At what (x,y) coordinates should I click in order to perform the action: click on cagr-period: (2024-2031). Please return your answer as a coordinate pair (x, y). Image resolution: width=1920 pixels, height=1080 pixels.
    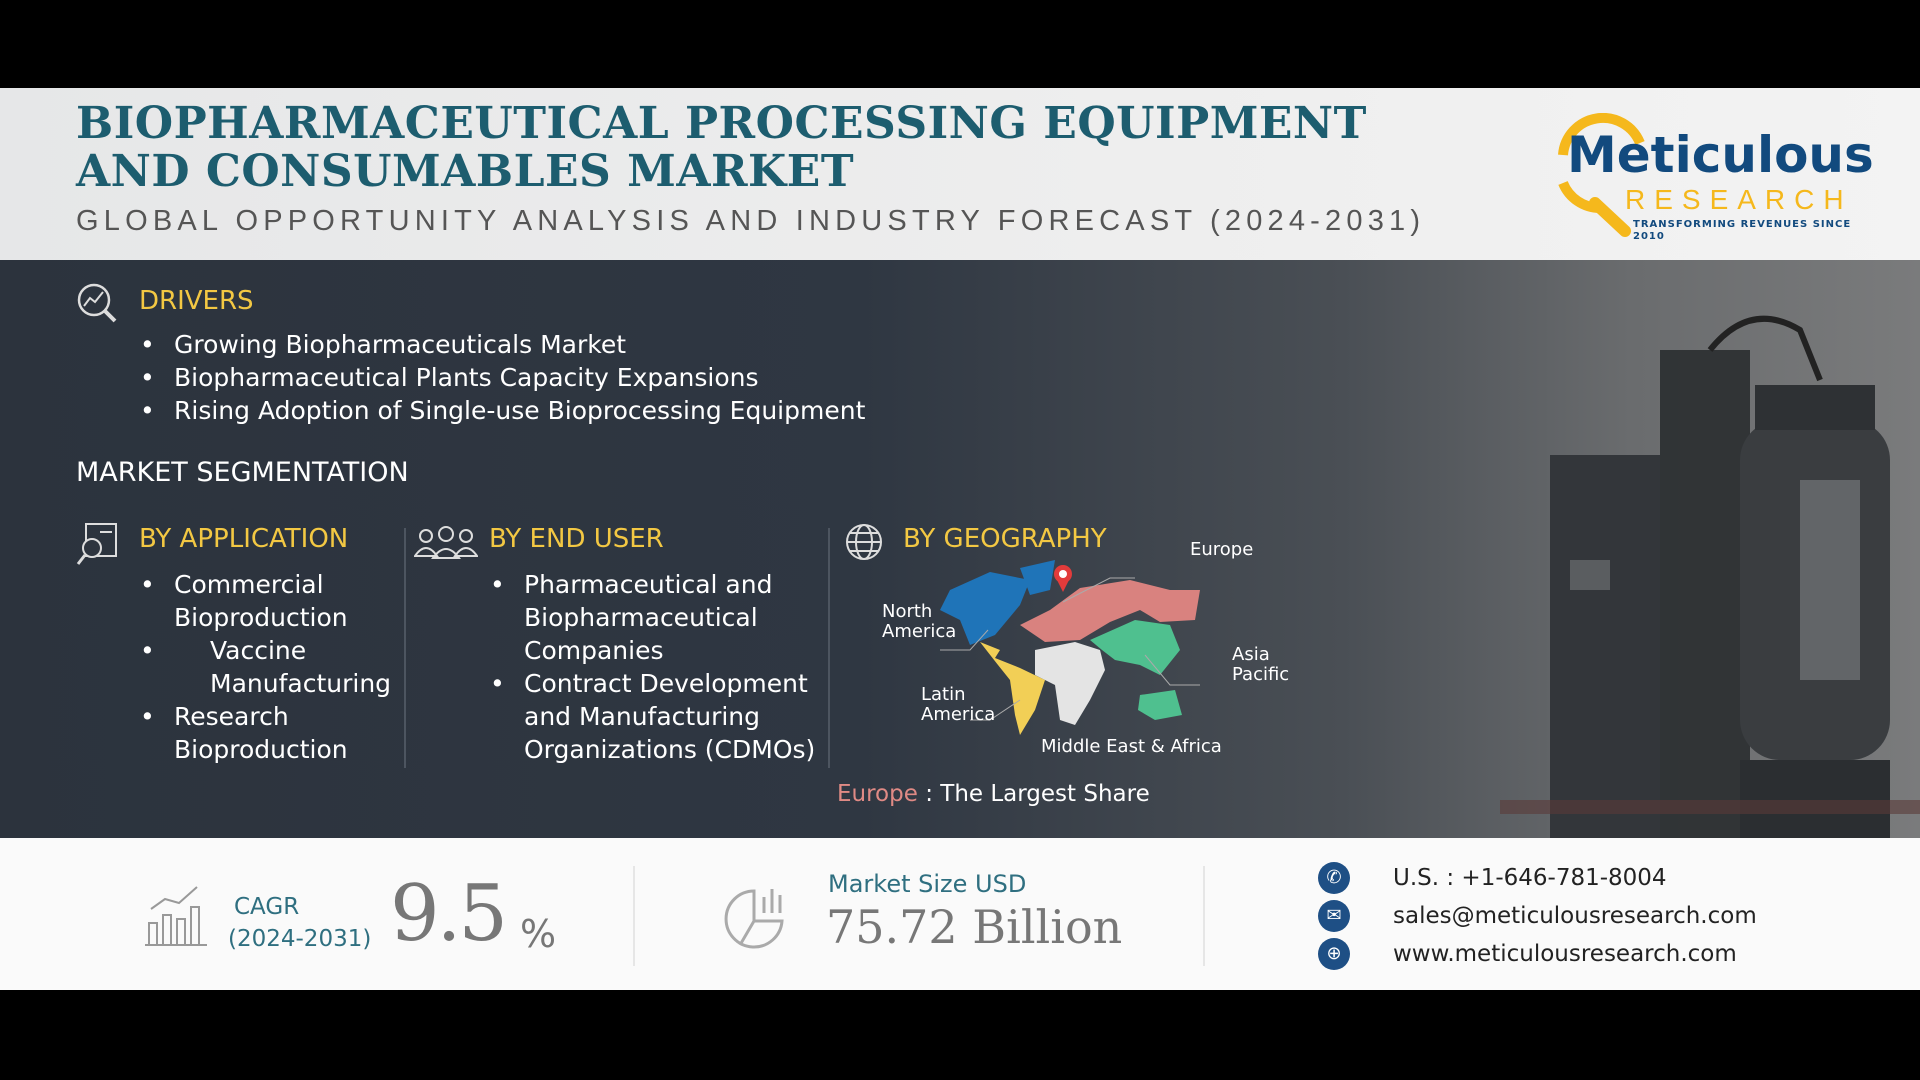
    Looking at the image, I should click on (300, 939).